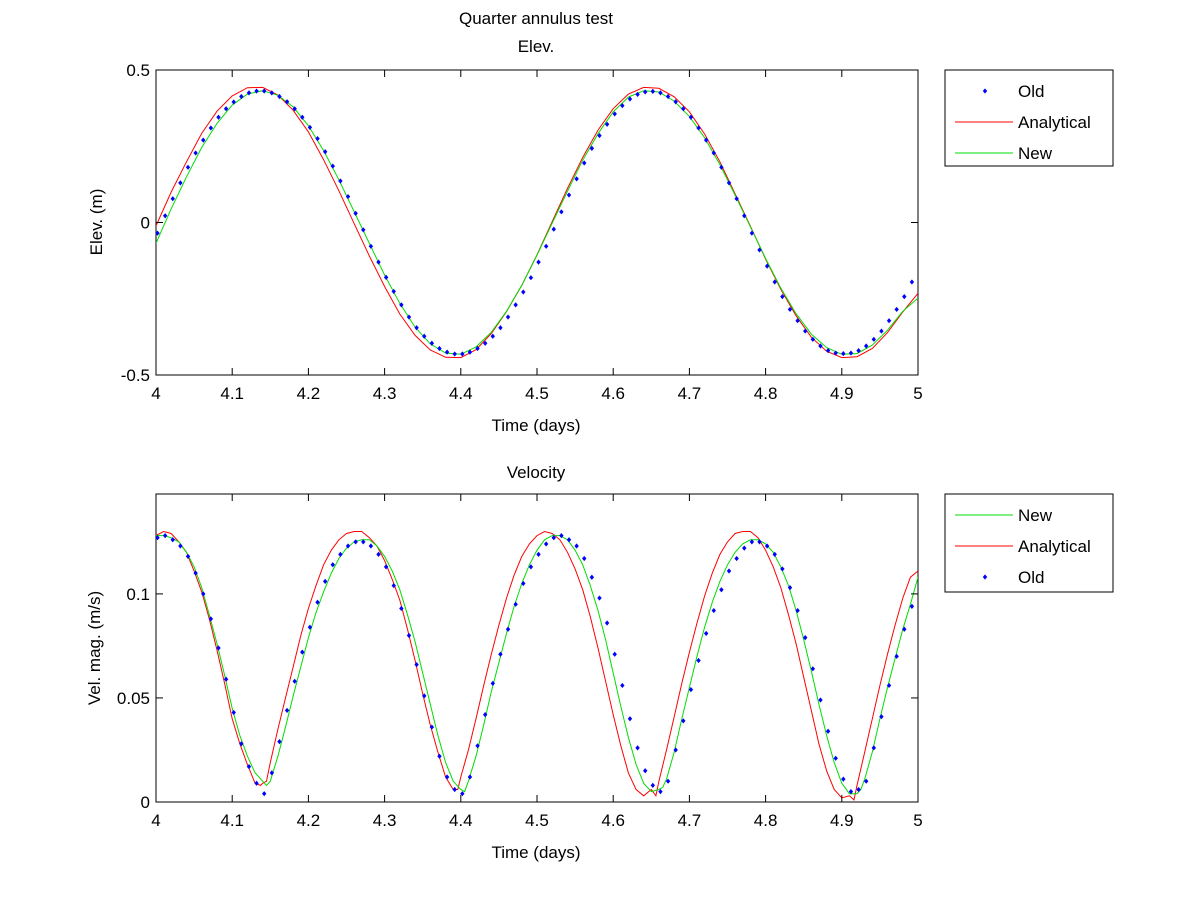  I want to click on elevation-xtick-label: 4.6, so click(613, 393).